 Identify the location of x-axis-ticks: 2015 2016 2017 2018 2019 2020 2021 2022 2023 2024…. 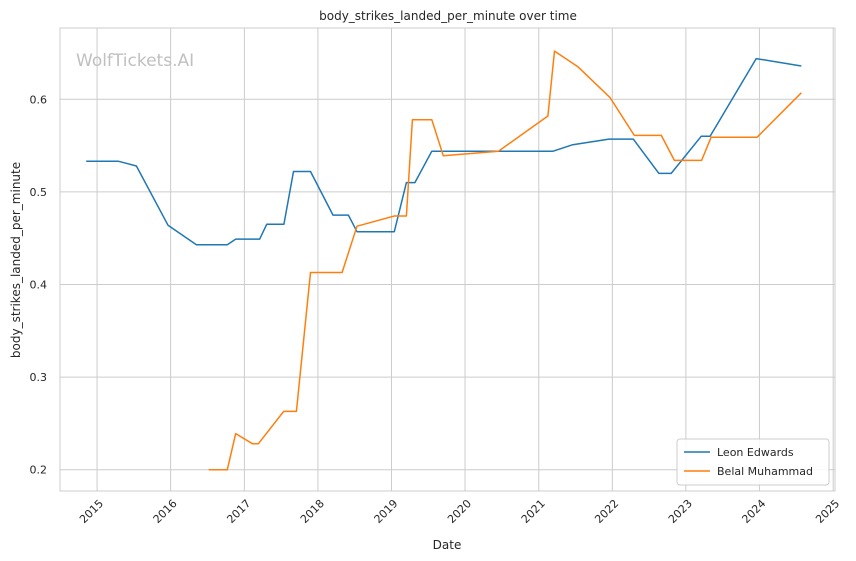
(459, 511).